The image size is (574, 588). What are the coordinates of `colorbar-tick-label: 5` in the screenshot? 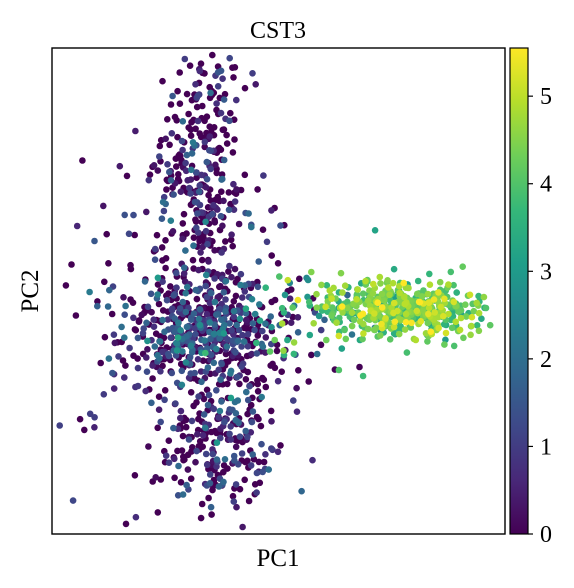 It's located at (546, 97).